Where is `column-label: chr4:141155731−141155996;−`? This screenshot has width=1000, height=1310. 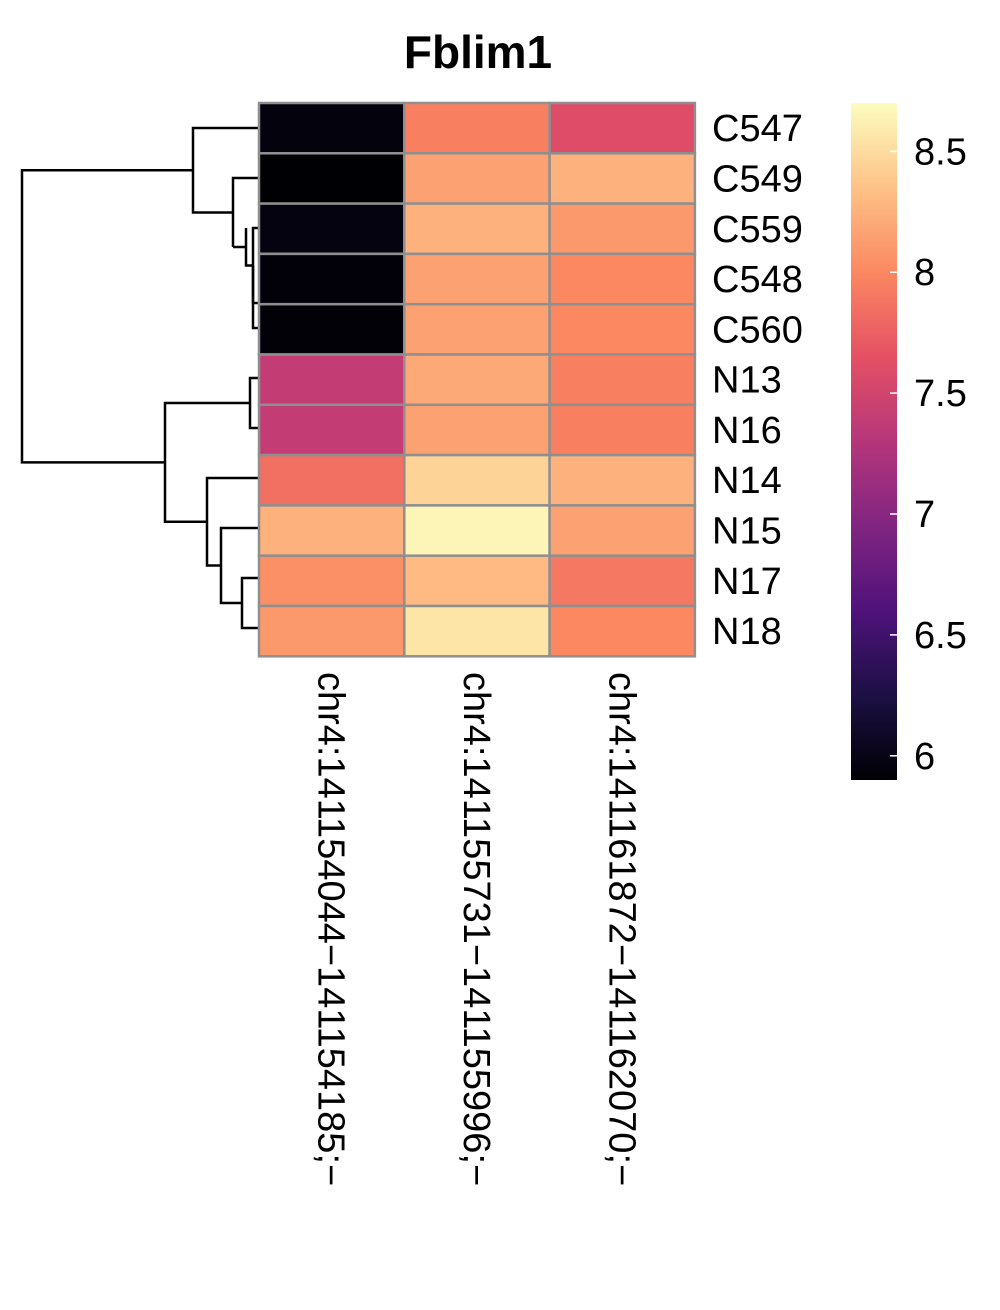
column-label: chr4:141155731−141155996;− is located at coordinates (476, 929).